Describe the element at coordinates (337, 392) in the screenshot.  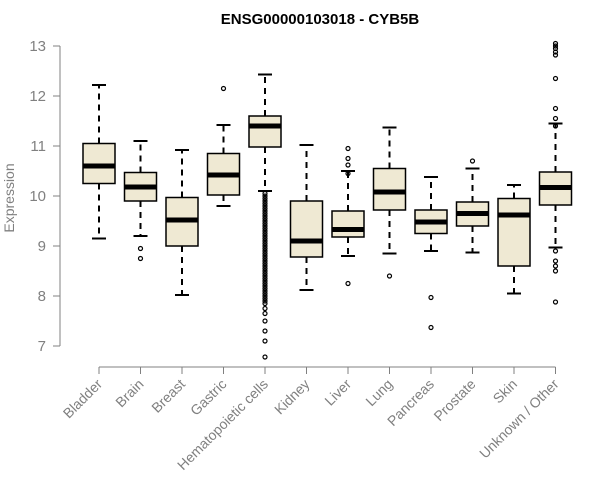
I see `x-tick-label: Liver` at that location.